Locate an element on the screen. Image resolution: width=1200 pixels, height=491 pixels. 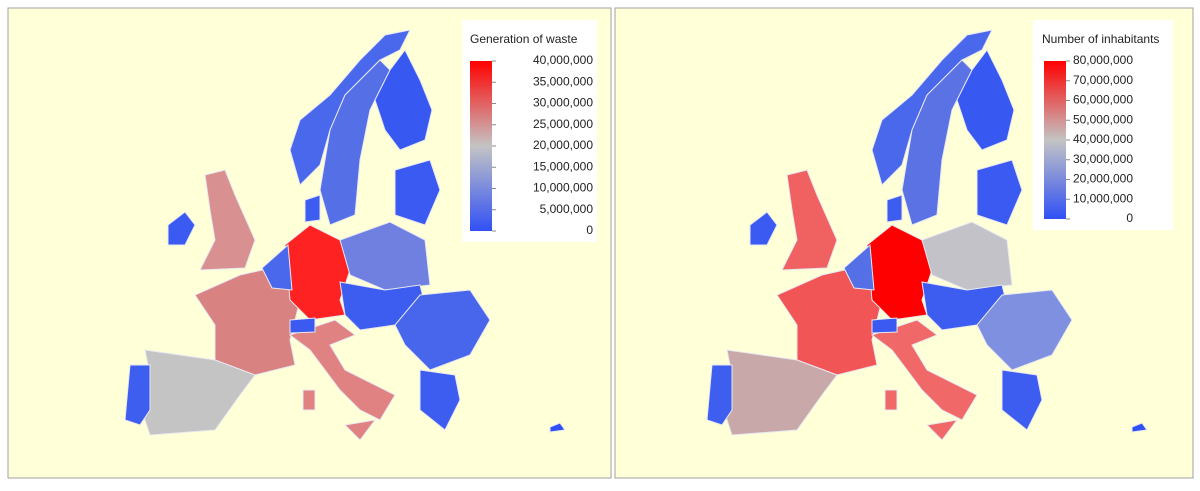
tick-label: 5,000,000 is located at coordinates (567, 209).